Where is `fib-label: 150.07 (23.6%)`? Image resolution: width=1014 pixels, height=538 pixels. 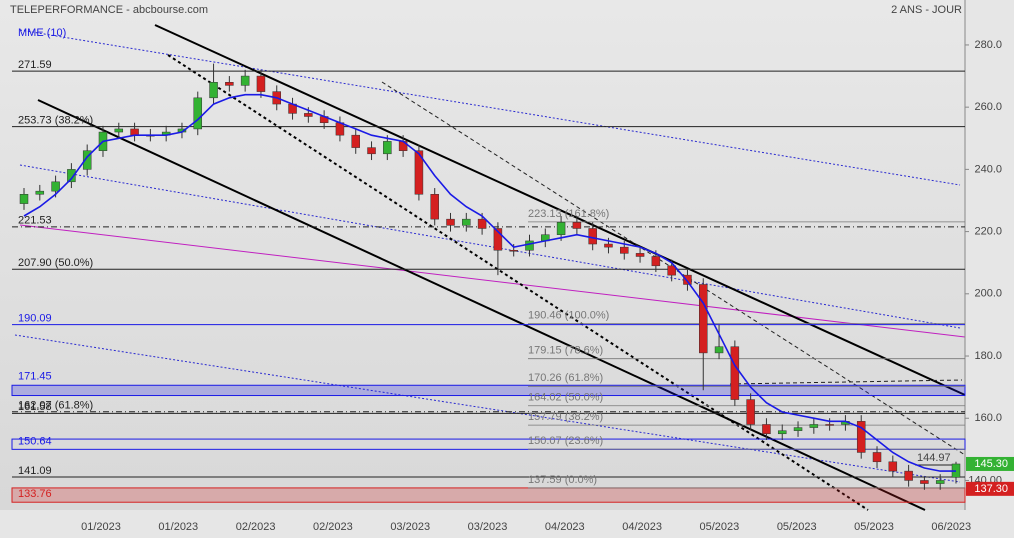
fib-label: 150.07 (23.6%) is located at coordinates (565, 441).